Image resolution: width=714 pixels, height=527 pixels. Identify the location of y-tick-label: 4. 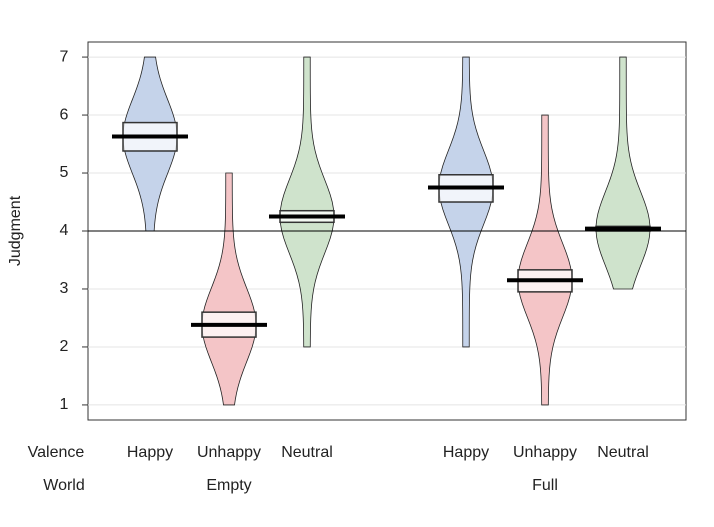
(64, 230).